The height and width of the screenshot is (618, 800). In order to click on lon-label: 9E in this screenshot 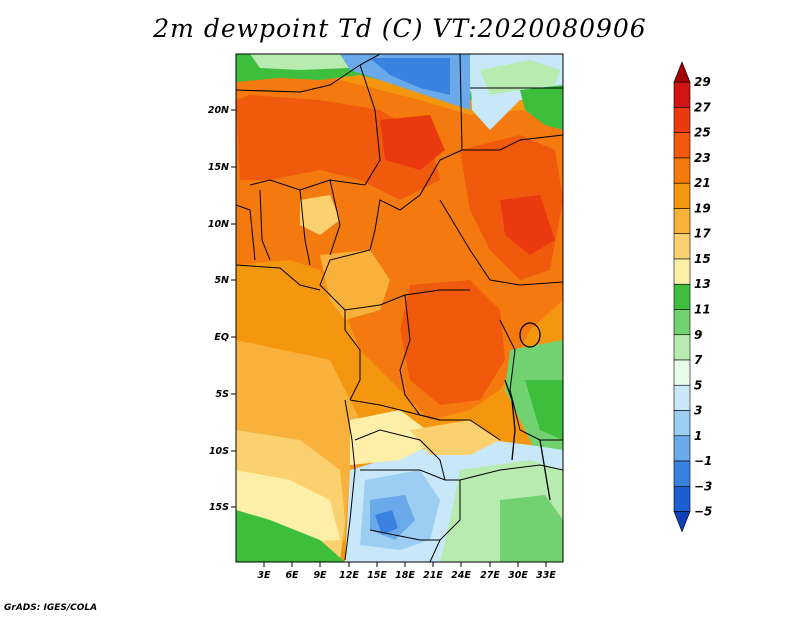, I will do `click(320, 575)`.